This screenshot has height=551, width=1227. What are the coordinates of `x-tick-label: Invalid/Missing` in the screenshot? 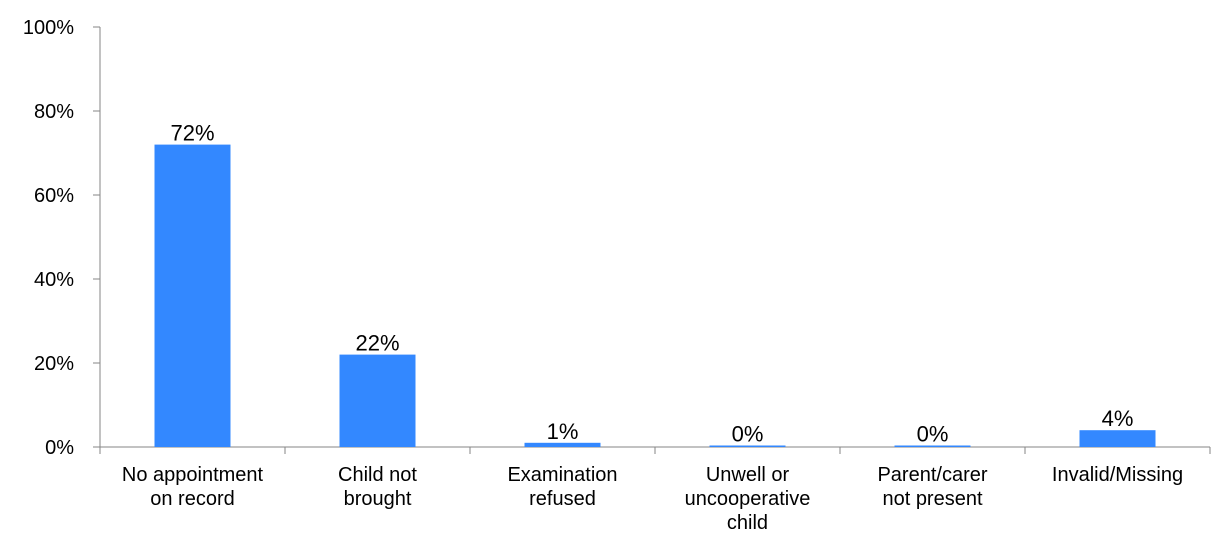 It's located at (1117, 475).